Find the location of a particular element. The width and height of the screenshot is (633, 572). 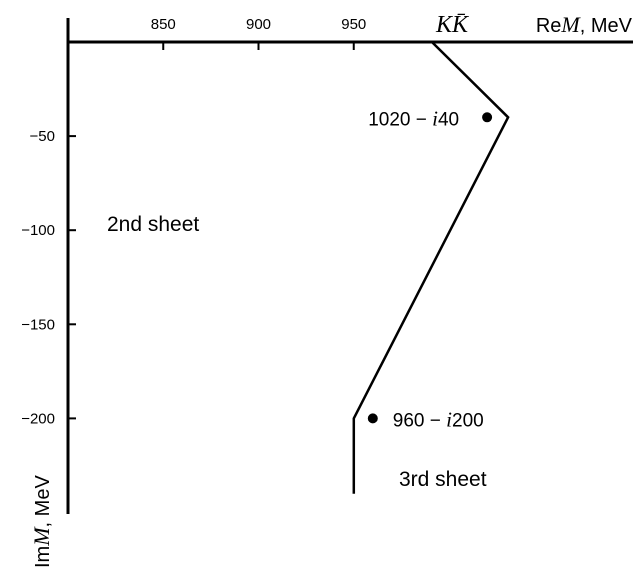

pole-label: 1020 − i40 is located at coordinates (413, 118).